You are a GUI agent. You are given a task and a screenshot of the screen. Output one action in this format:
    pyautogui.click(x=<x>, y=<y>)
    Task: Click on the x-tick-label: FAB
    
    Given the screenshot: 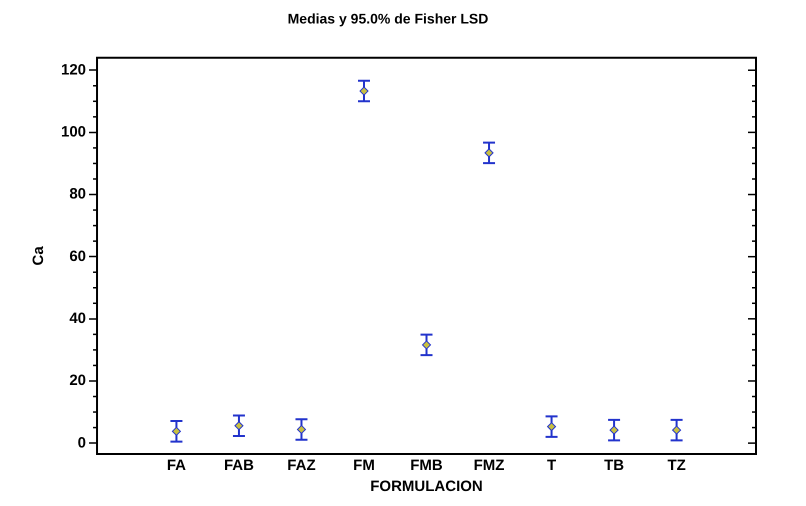 What is the action you would take?
    pyautogui.click(x=239, y=465)
    